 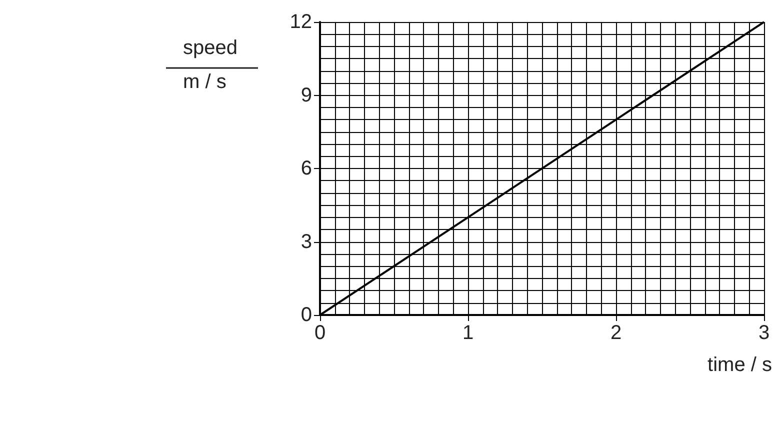 I want to click on y-tick-label: 9, so click(x=306, y=95).